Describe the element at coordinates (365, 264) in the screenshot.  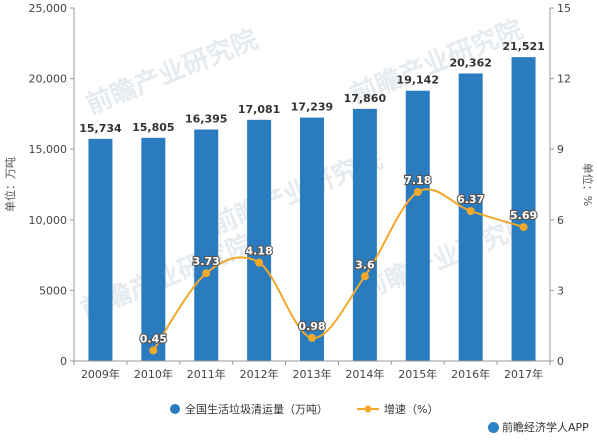
I see `growth-value-label: 3.6` at that location.